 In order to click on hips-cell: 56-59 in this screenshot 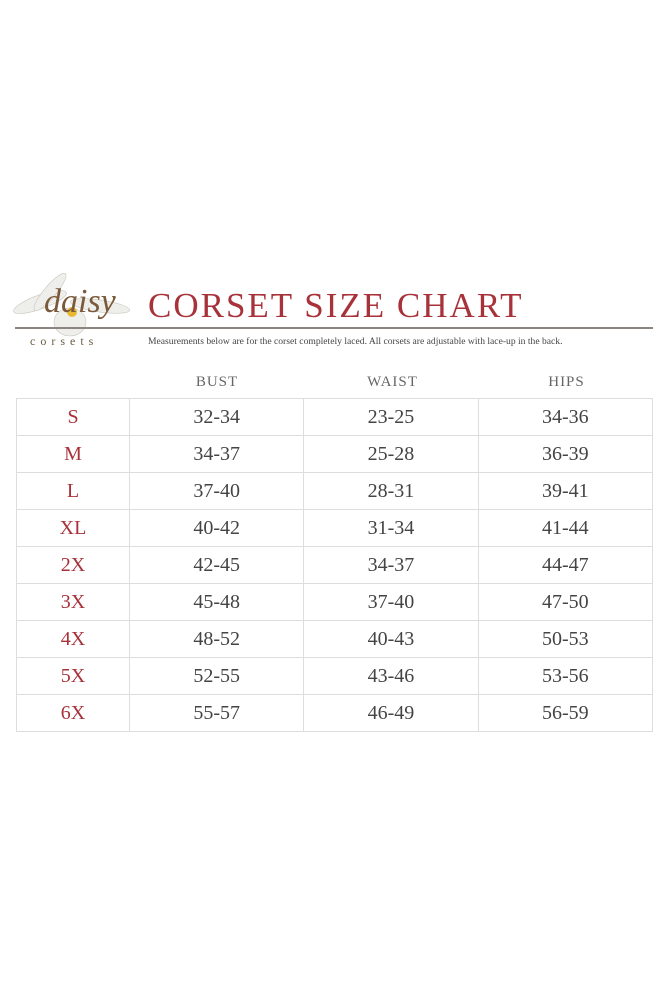, I will do `click(565, 713)`.